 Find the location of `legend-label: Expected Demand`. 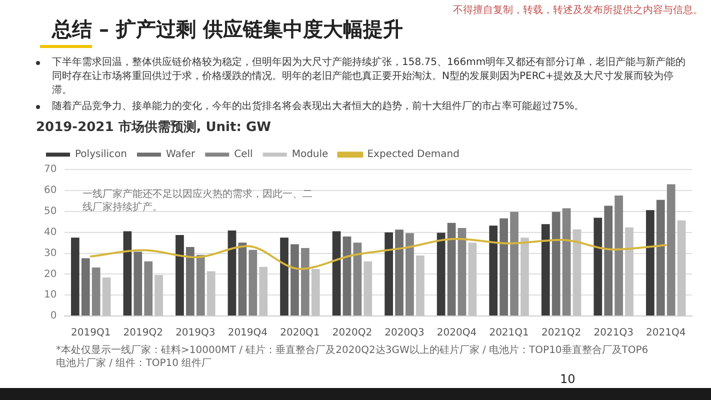

legend-label: Expected Demand is located at coordinates (413, 154).